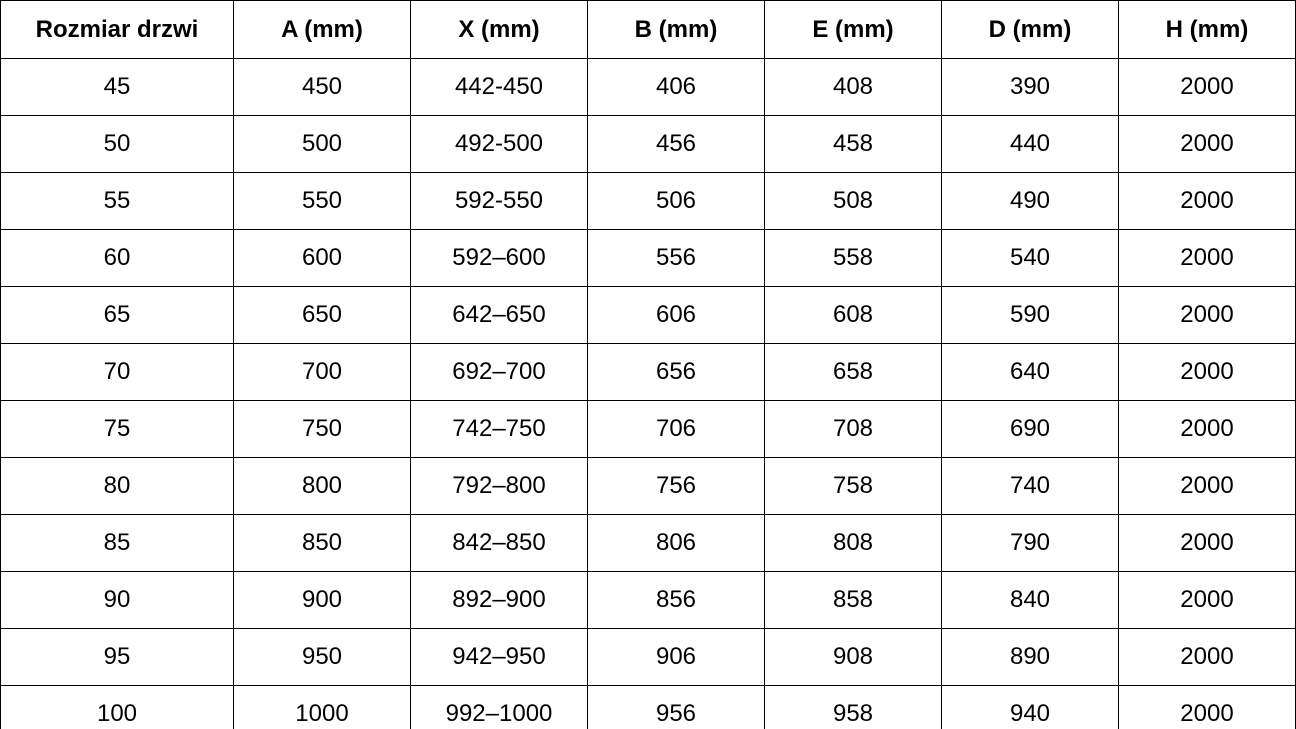 This screenshot has width=1296, height=729. What do you see at coordinates (322, 144) in the screenshot?
I see `table-cell: 500` at bounding box center [322, 144].